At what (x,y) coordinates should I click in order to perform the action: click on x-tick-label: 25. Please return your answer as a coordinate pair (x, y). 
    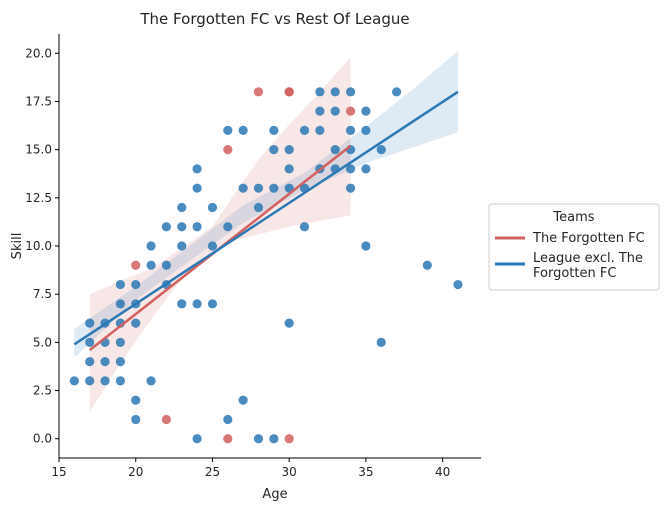
    Looking at the image, I should click on (212, 472).